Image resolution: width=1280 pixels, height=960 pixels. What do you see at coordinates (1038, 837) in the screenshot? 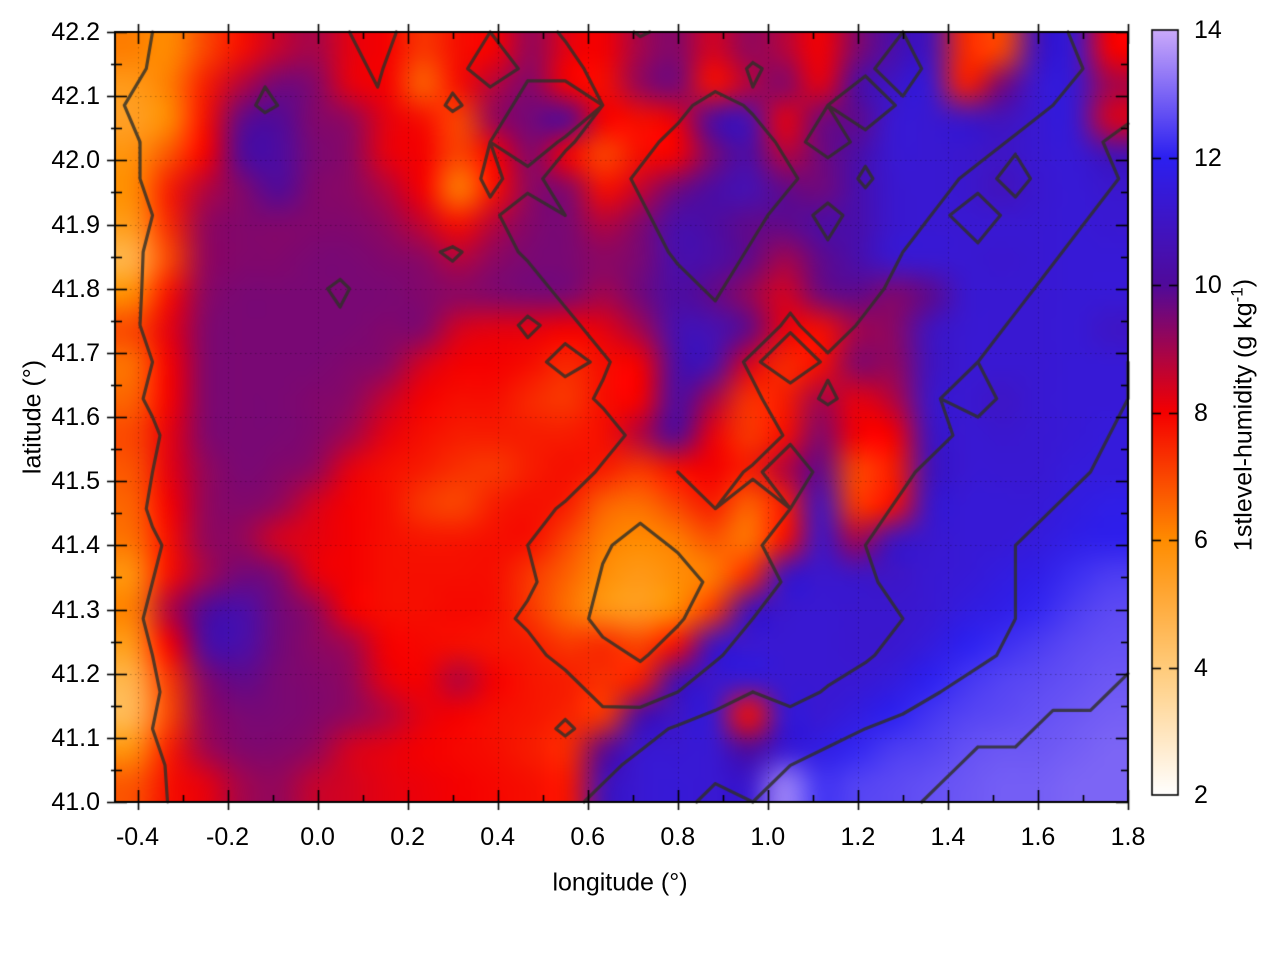
I see `x-tick-label: 1.6` at bounding box center [1038, 837].